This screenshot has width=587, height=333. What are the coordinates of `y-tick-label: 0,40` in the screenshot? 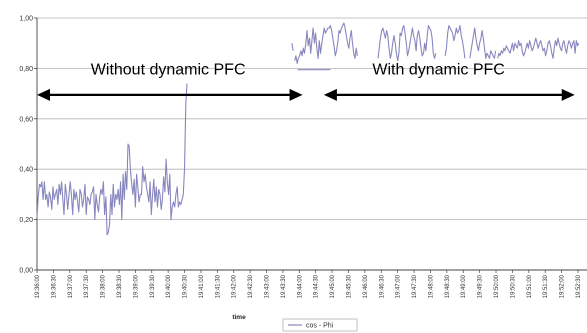 It's located at (26, 170).